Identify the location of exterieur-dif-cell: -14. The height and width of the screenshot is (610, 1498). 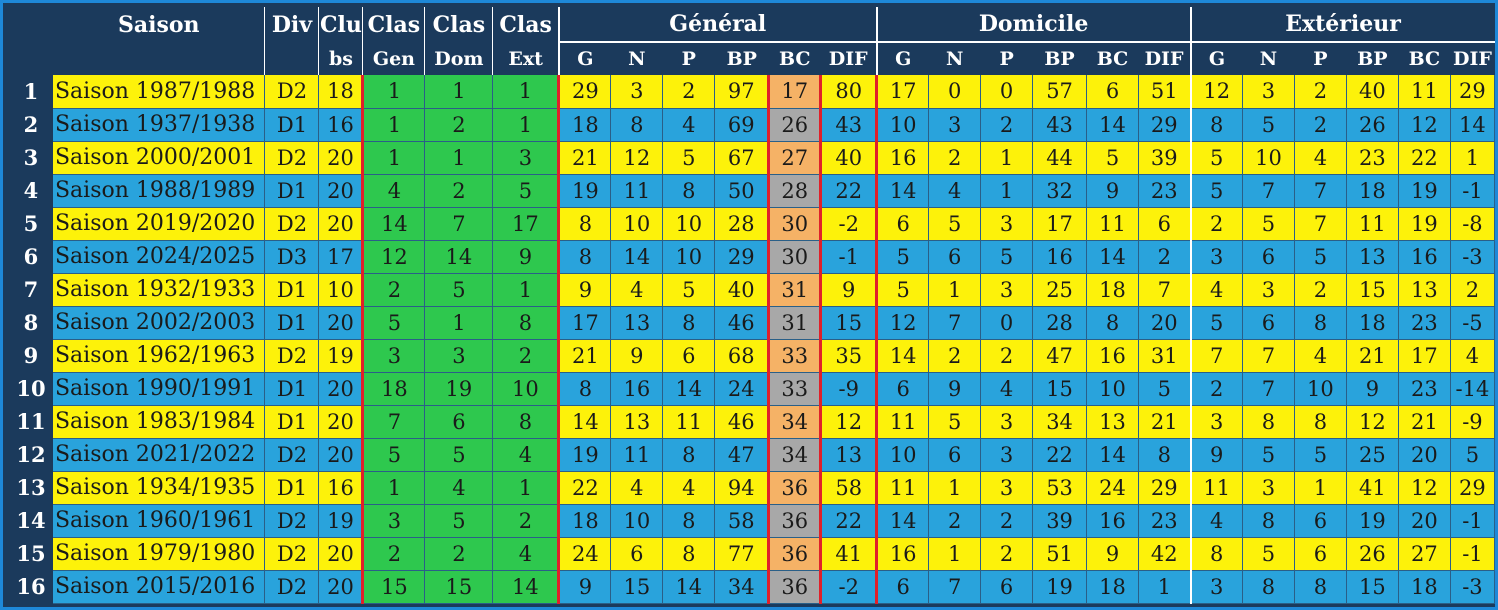
(1473, 389).